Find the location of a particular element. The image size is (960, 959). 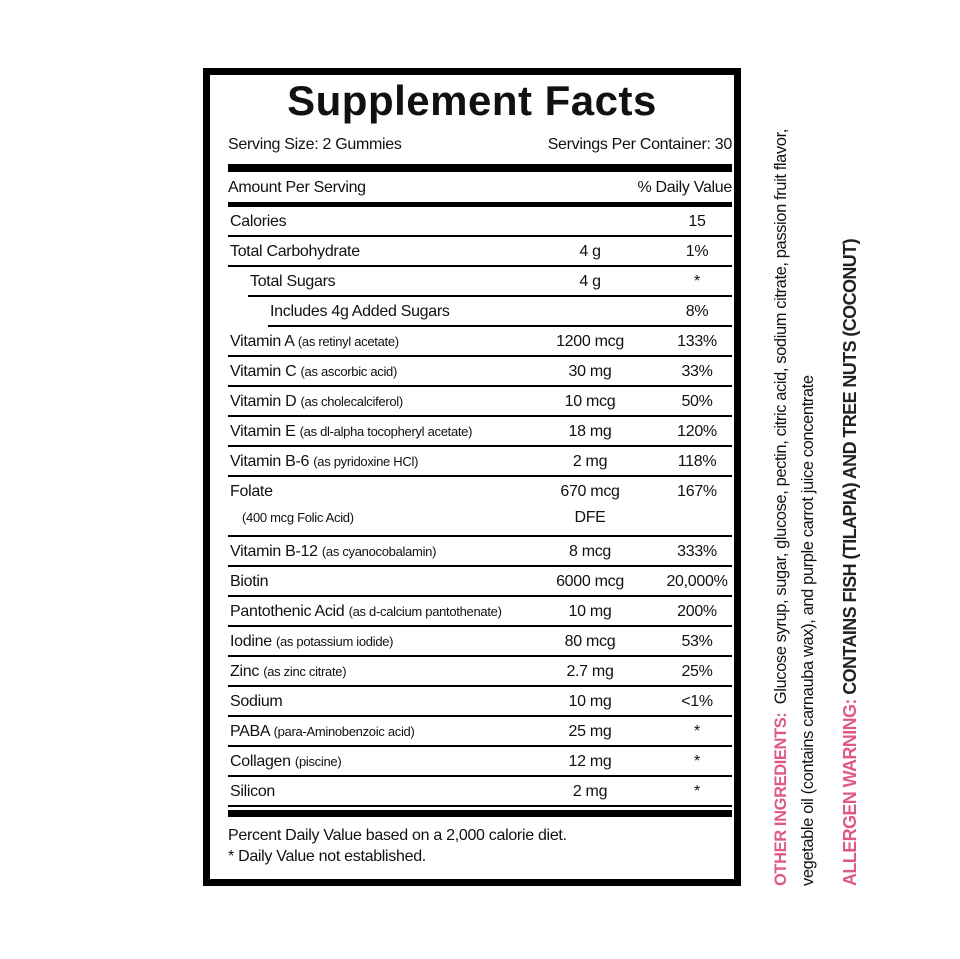

nutrient-name-text: Vitamin B-12 is located at coordinates (274, 551).